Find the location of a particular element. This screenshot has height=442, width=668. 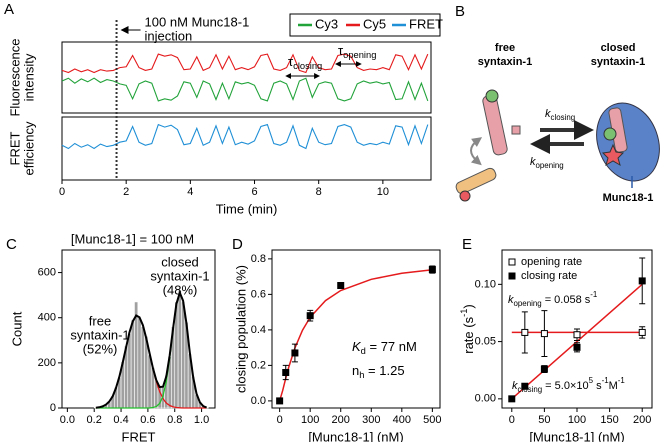

k-closing-part: closing is located at coordinates (563, 117).